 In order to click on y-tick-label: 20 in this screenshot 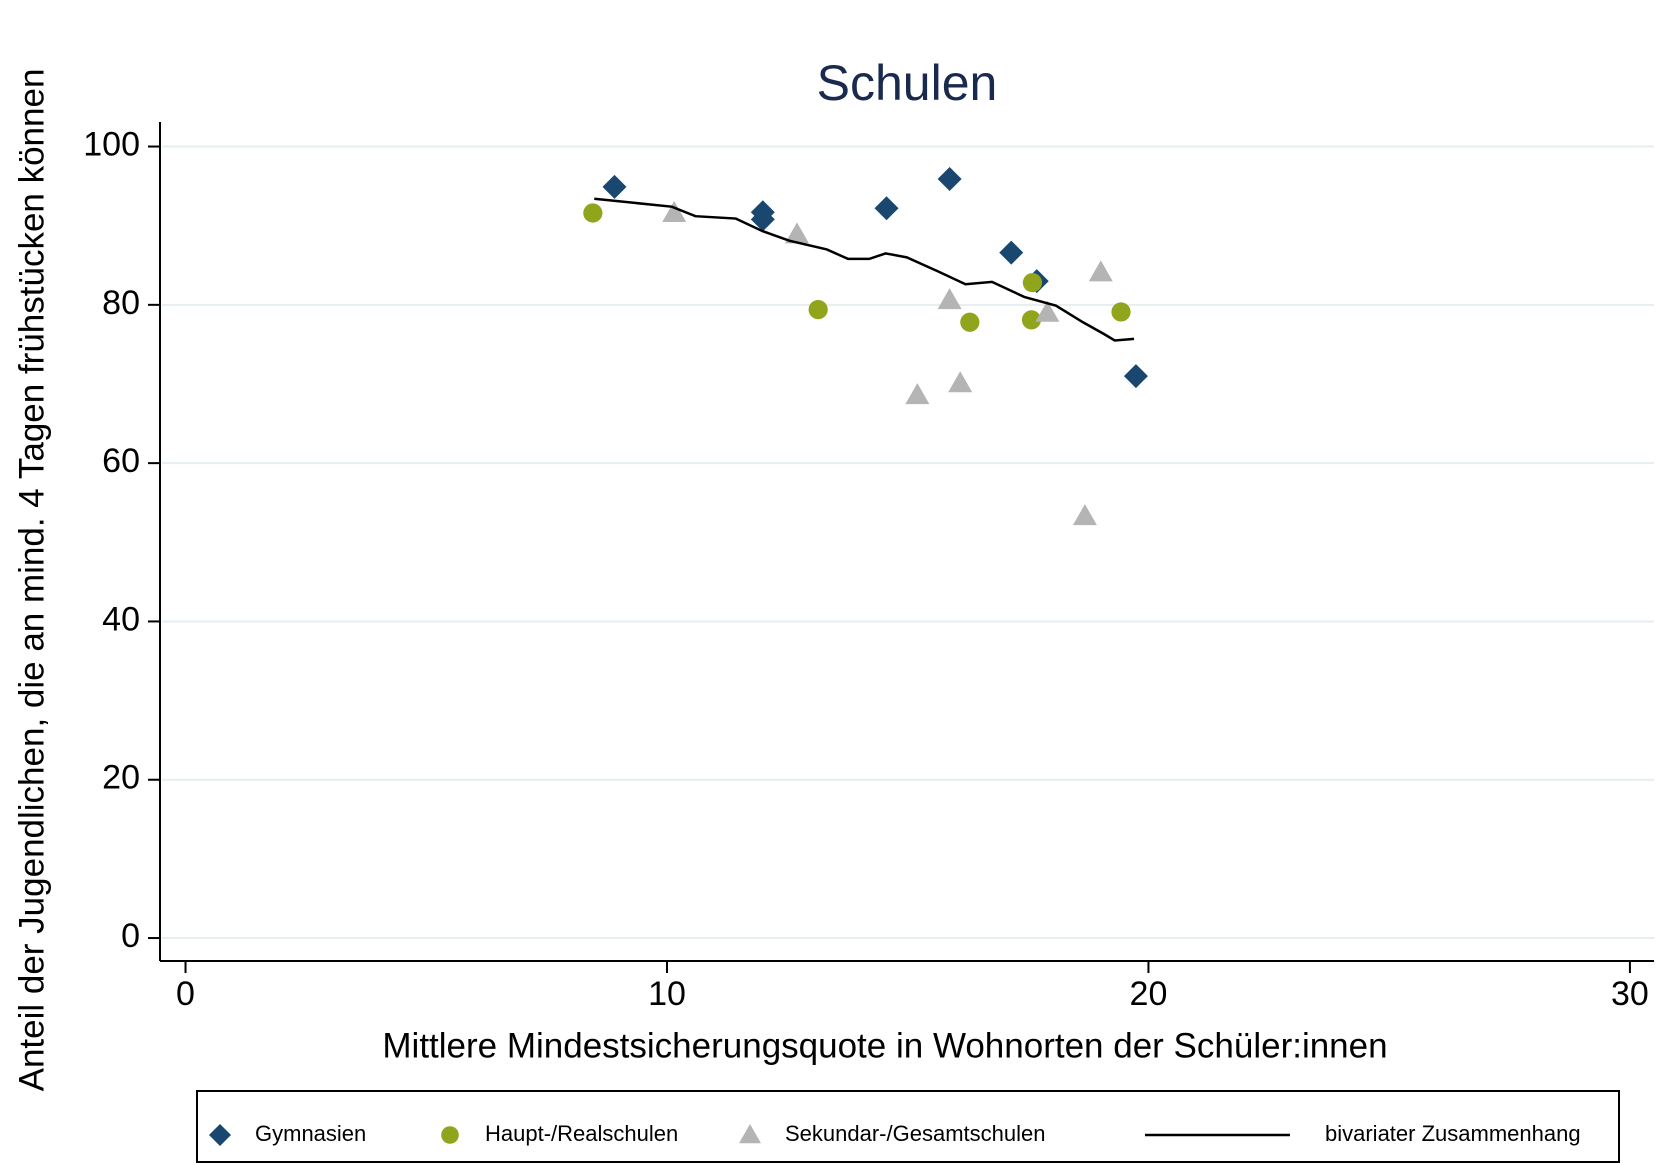, I will do `click(121, 778)`.